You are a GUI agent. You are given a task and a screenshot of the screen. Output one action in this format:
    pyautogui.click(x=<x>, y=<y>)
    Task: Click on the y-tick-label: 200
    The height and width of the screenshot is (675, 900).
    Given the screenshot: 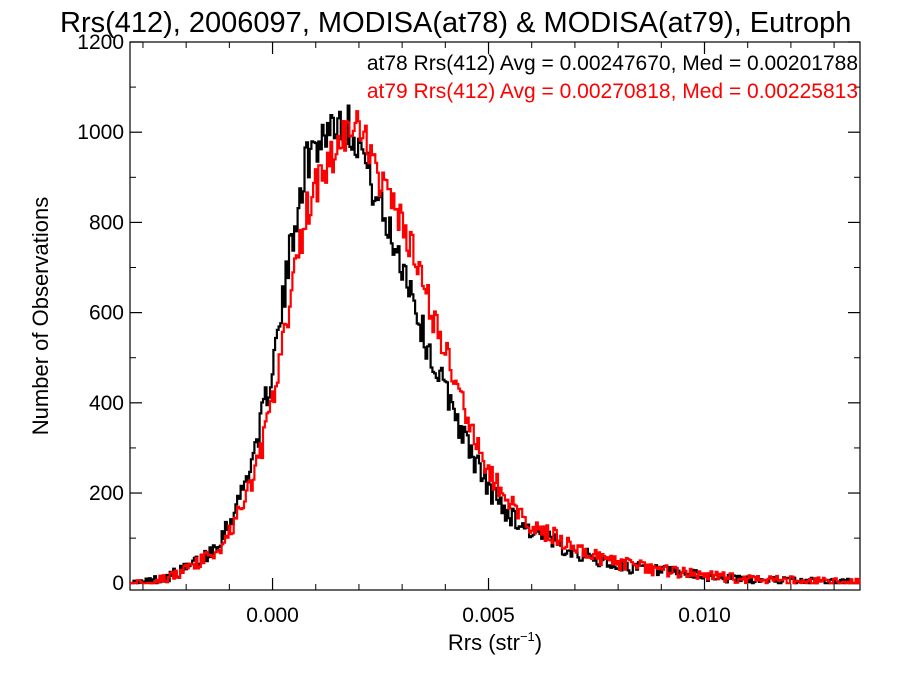 What is the action you would take?
    pyautogui.click(x=106, y=493)
    